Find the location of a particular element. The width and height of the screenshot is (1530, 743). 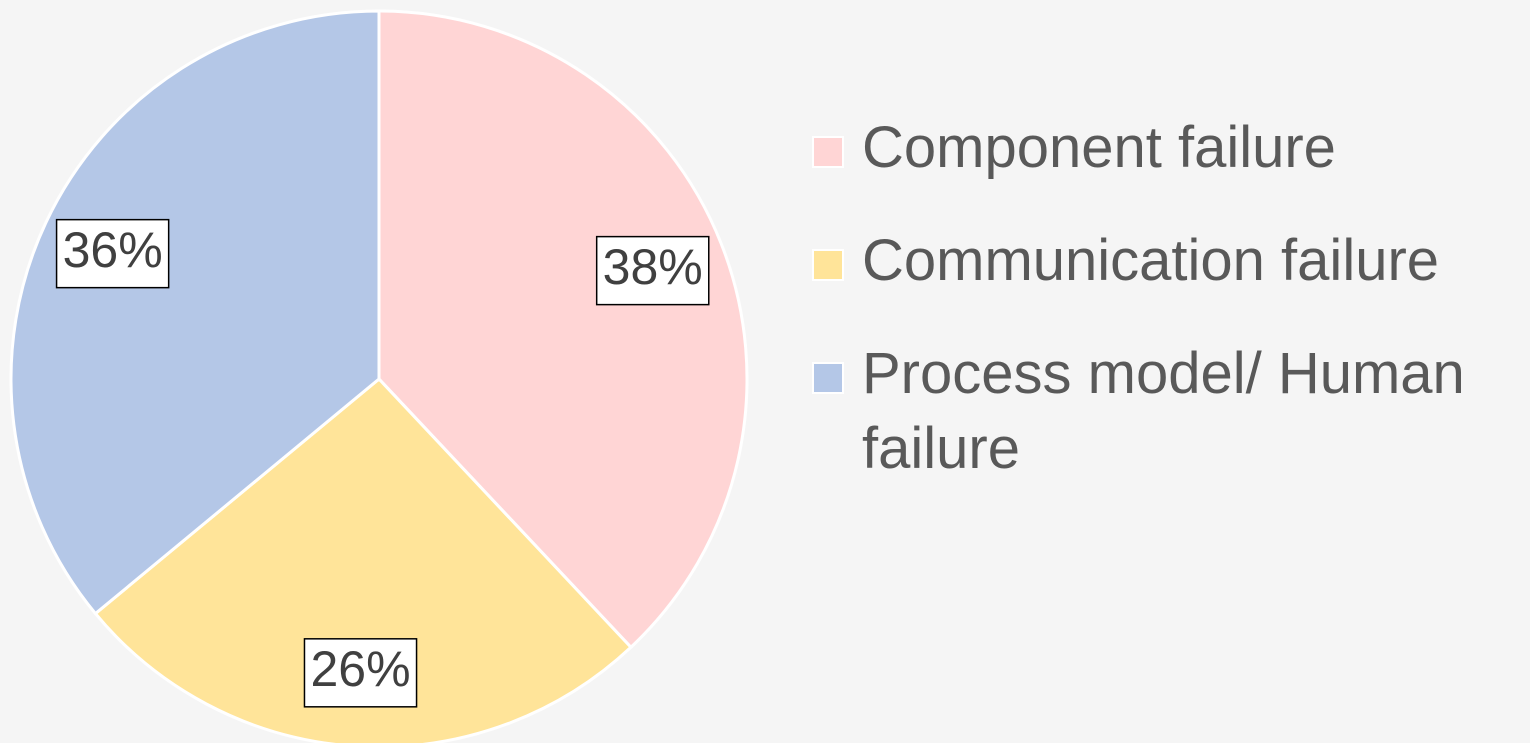

legend-label: Component failure is located at coordinates (1099, 147).